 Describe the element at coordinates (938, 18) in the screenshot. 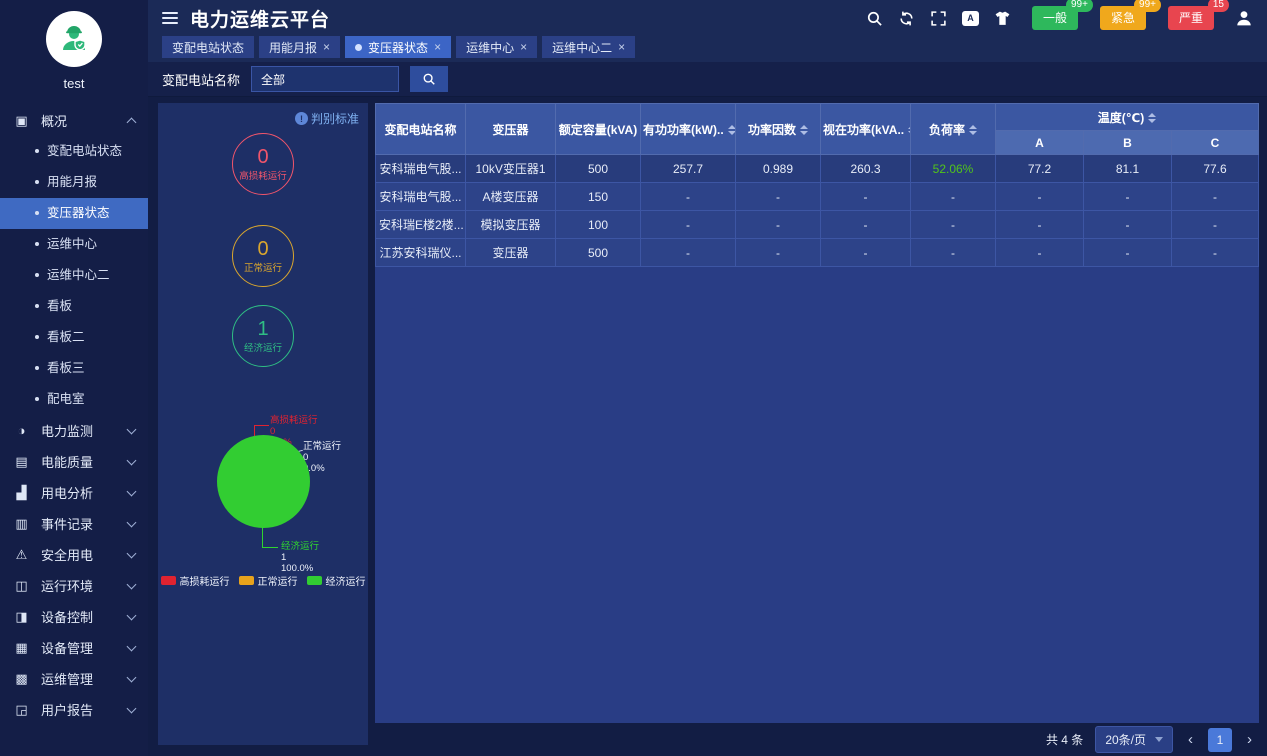

I see `fullscreen-icon` at that location.